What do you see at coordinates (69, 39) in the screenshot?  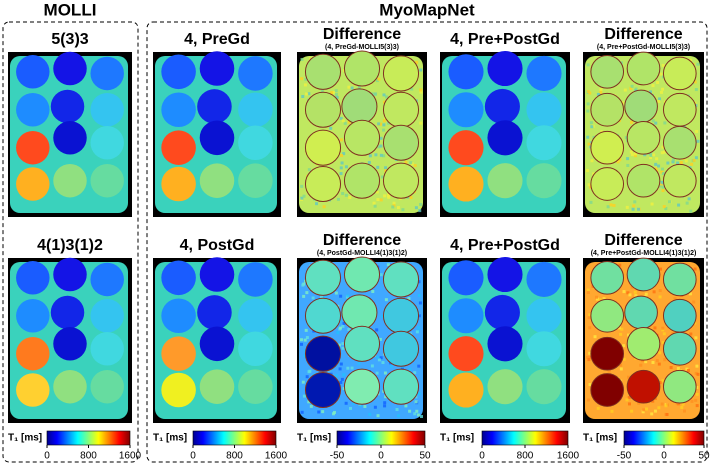 I see `panel-title: 5(3)3` at bounding box center [69, 39].